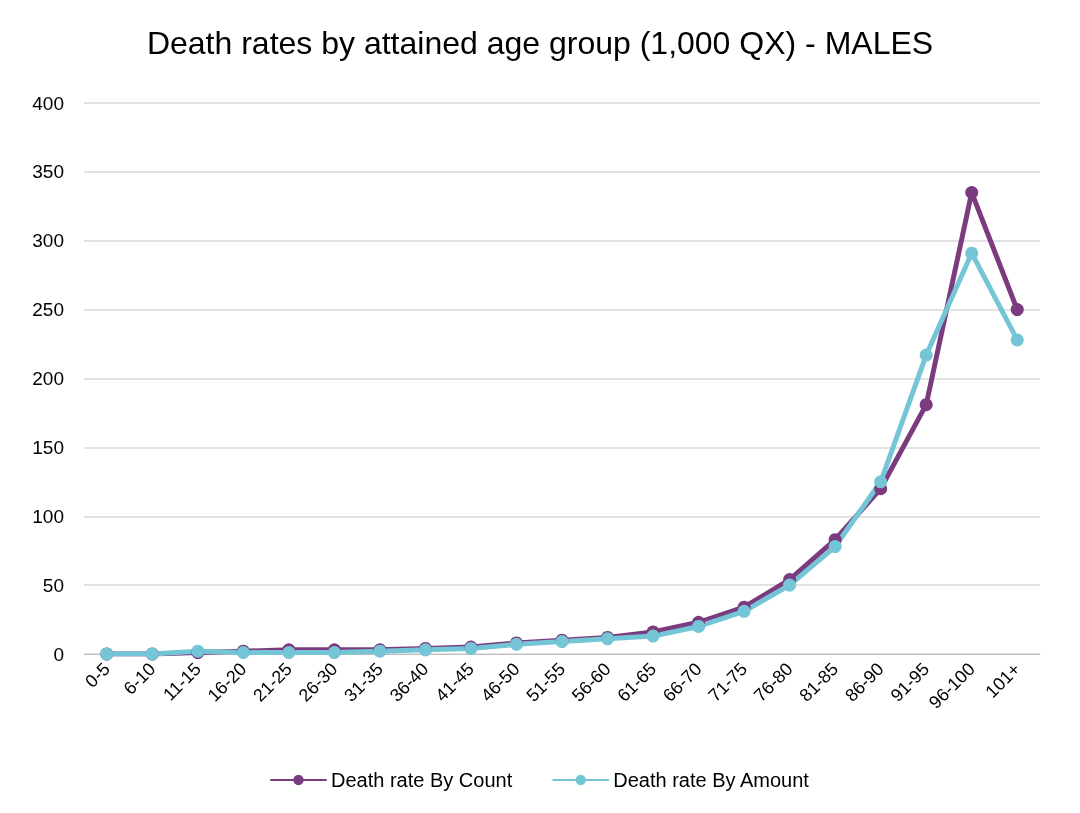  What do you see at coordinates (58, 654) in the screenshot?
I see `y-tick-label: 0` at bounding box center [58, 654].